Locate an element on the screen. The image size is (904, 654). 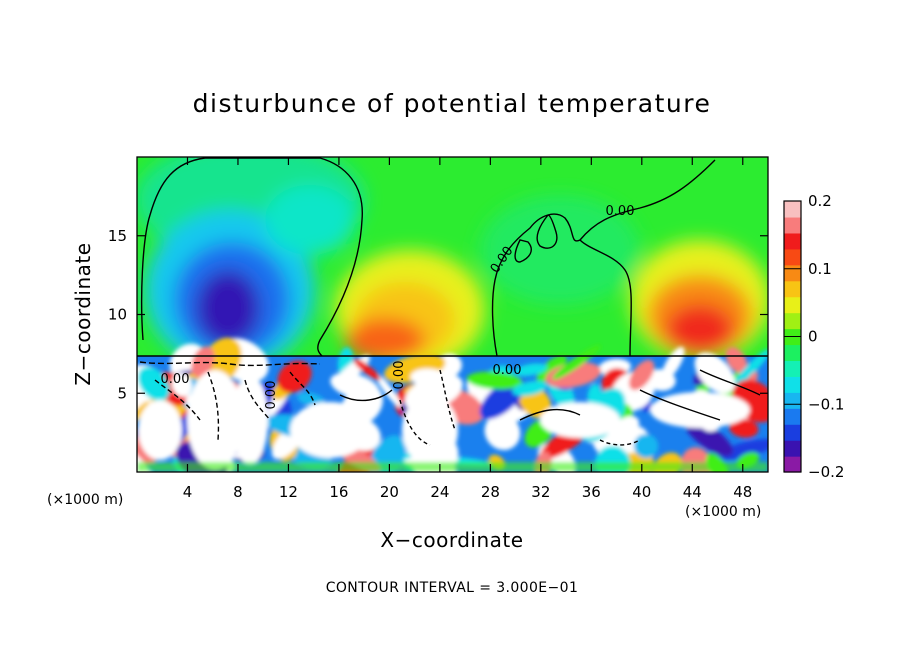
x-tick-label: 32 is located at coordinates (540, 492).